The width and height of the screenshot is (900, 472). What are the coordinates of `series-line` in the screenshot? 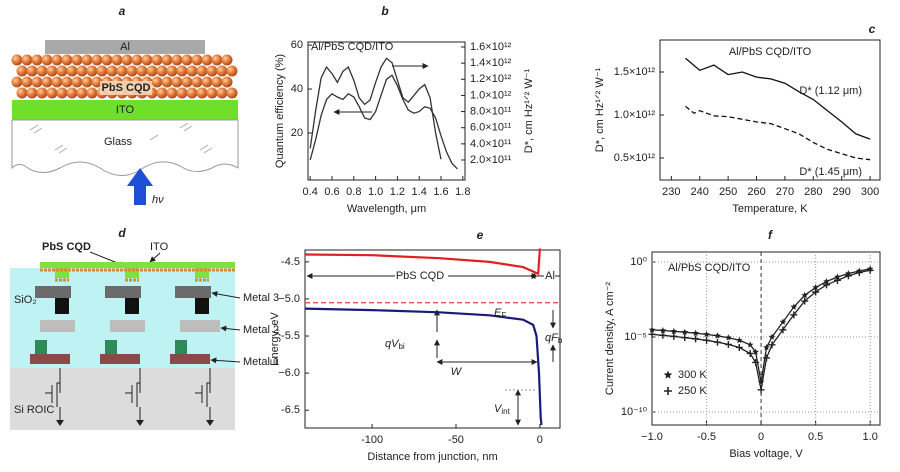 It's located at (423, 366).